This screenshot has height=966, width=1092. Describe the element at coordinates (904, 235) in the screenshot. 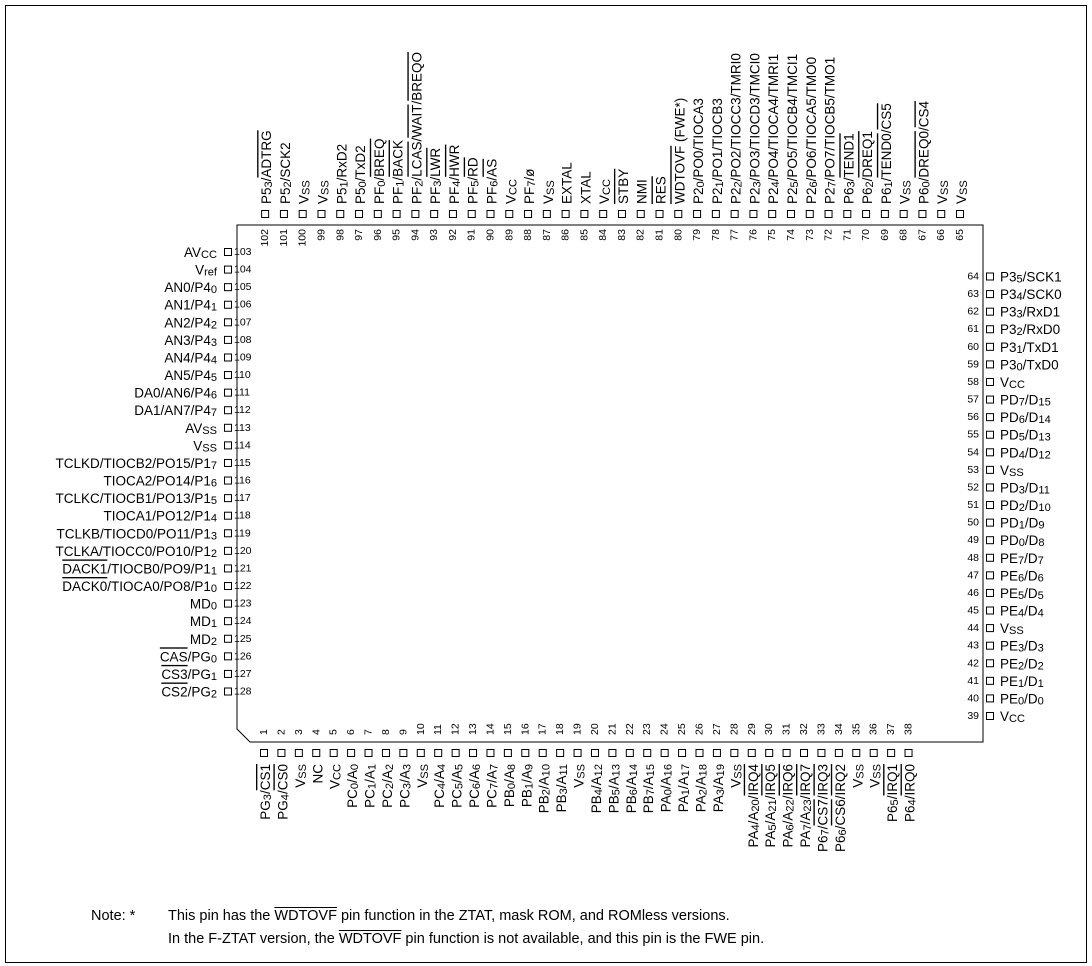

I see `pin-68-number: 68` at that location.